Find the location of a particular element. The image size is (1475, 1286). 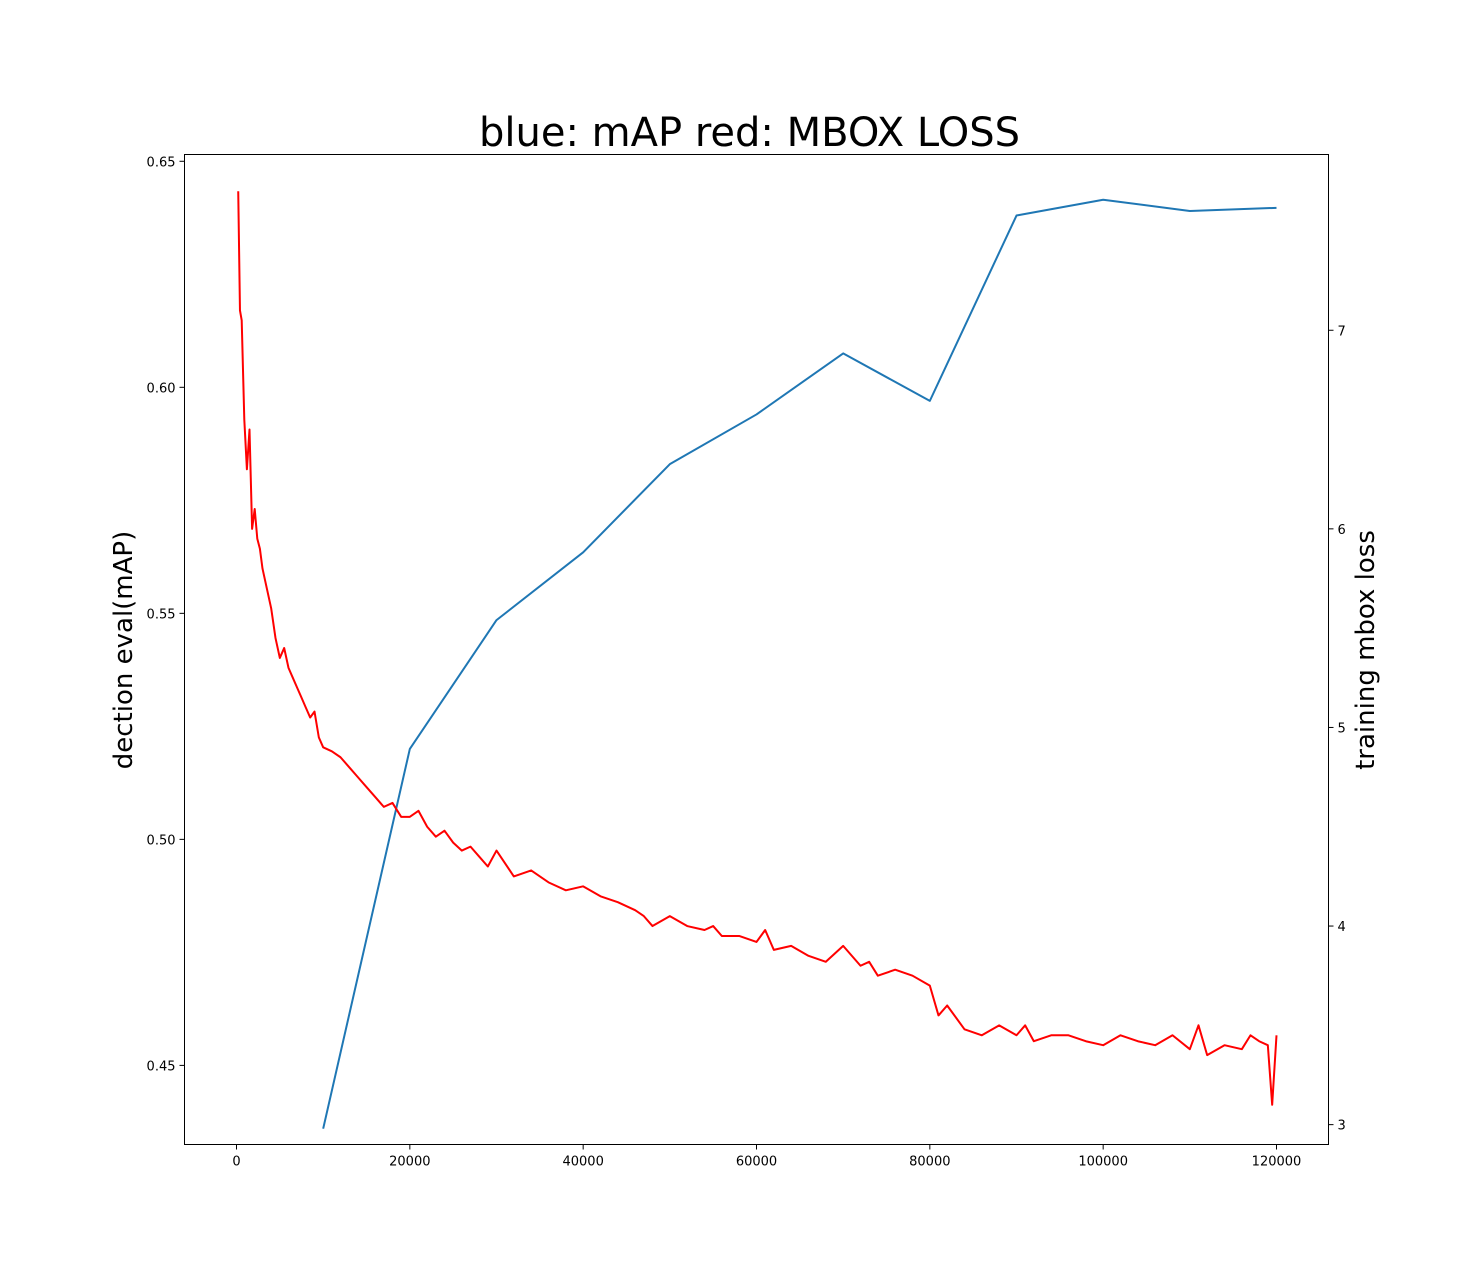

x-tick-label: 100000 is located at coordinates (1103, 1162).